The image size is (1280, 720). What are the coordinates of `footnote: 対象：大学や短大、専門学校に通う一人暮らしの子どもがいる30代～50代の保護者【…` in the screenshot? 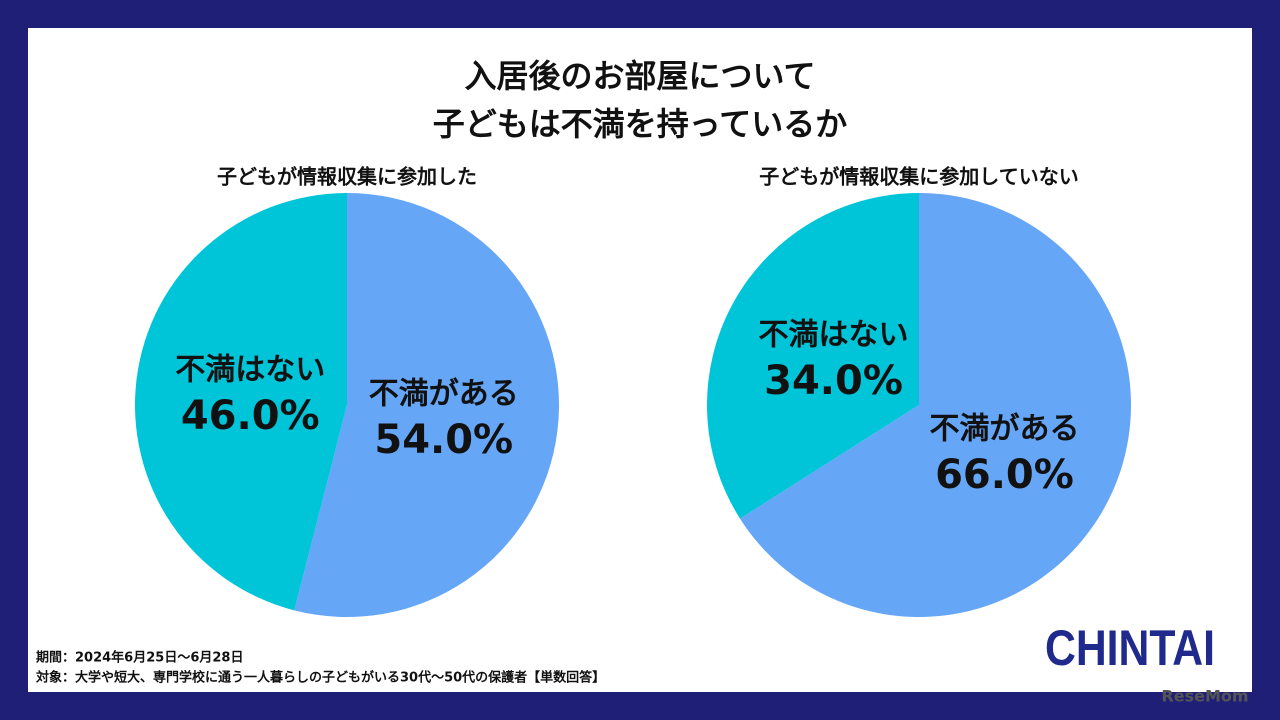 It's located at (320, 678).